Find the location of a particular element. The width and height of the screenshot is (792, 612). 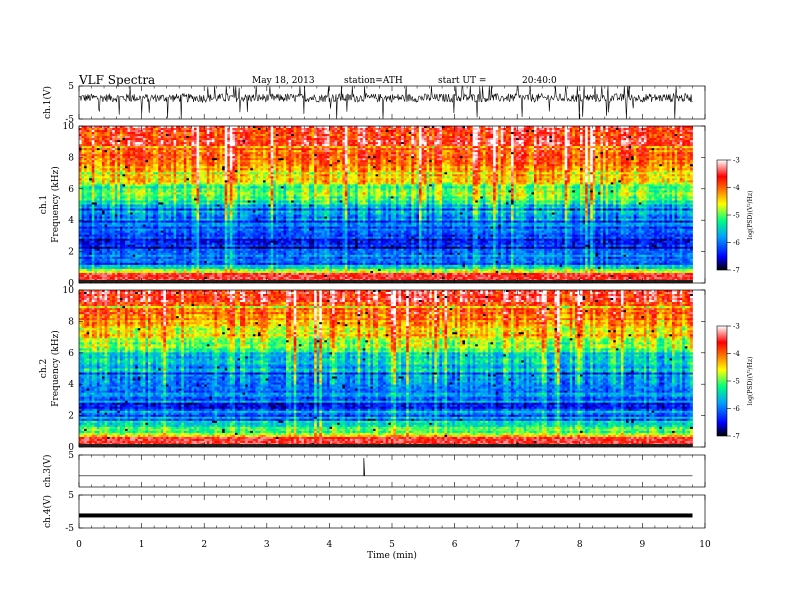

figure-title: VLF Spectra is located at coordinates (116, 80).